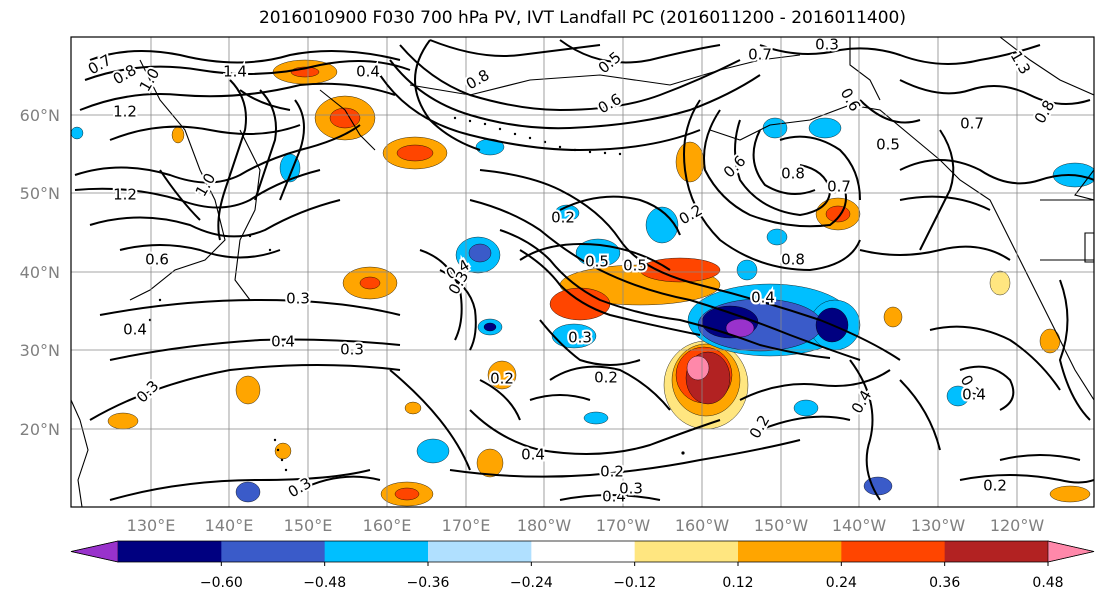  I want to click on colorbar-tick-label: 0.48, so click(1047, 583).